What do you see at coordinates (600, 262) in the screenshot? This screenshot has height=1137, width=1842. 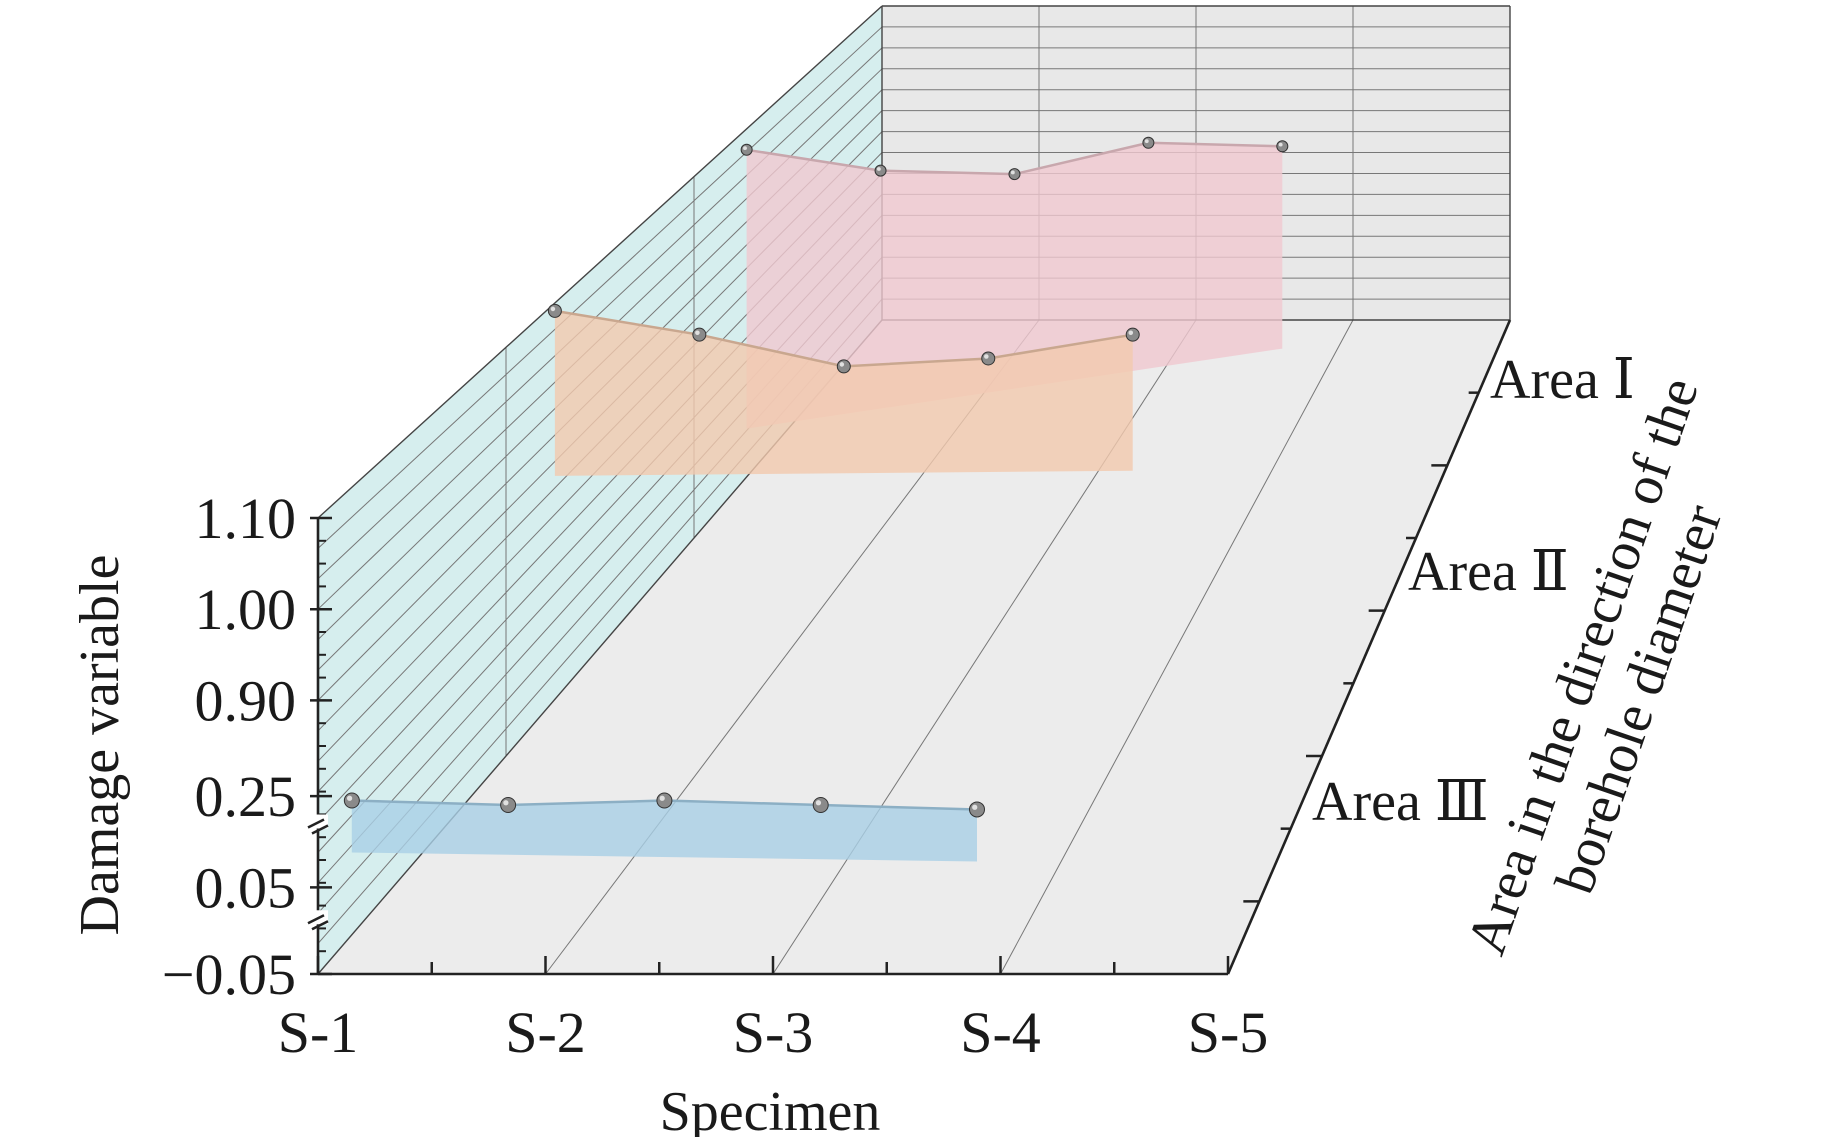 I see `left-wall-top-edge` at bounding box center [600, 262].